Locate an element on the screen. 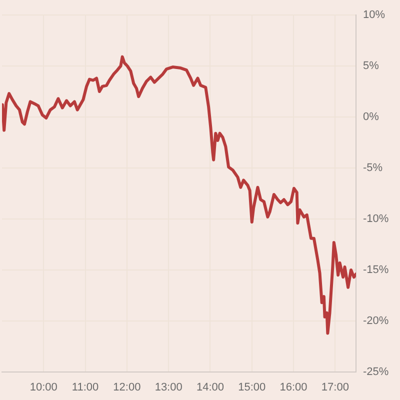 The height and width of the screenshot is (400, 400). x-tick-label: 15:00 is located at coordinates (252, 388).